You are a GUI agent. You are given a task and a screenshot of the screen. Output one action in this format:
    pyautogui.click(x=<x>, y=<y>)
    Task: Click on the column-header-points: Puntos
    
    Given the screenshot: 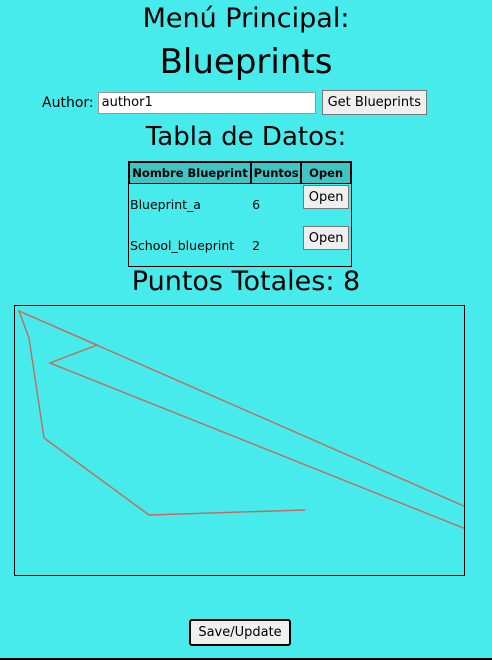 What is the action you would take?
    pyautogui.click(x=276, y=173)
    